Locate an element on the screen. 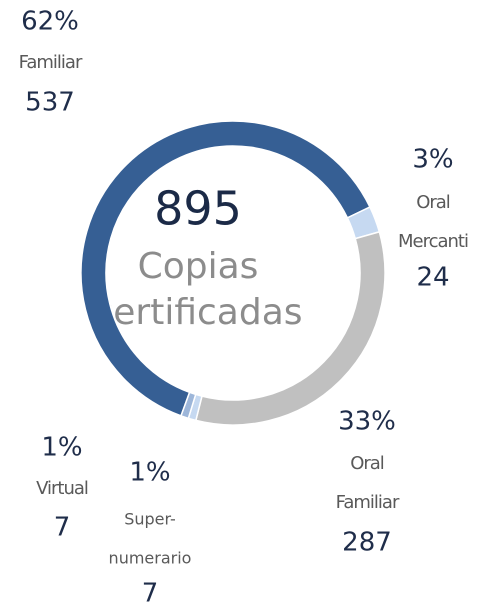 This screenshot has width=481, height=609. category-label: Super- is located at coordinates (150, 519).